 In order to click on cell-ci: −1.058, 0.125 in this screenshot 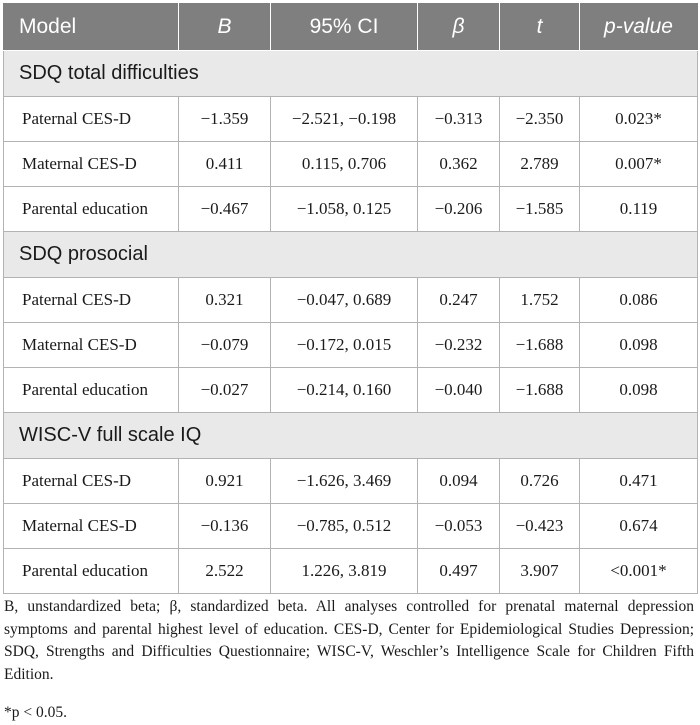, I will do `click(344, 209)`.